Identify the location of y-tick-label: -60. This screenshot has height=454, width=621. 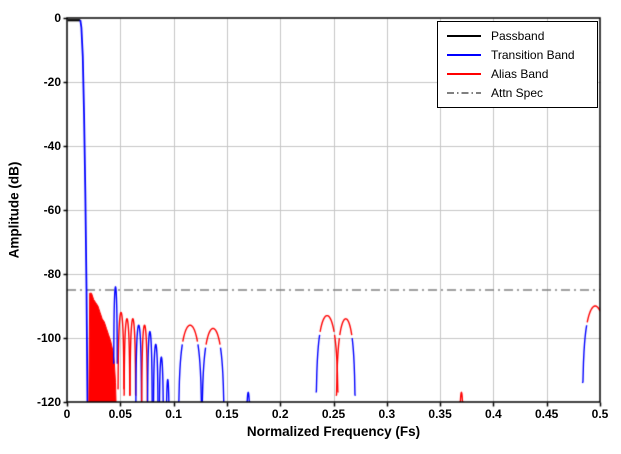
(52, 210).